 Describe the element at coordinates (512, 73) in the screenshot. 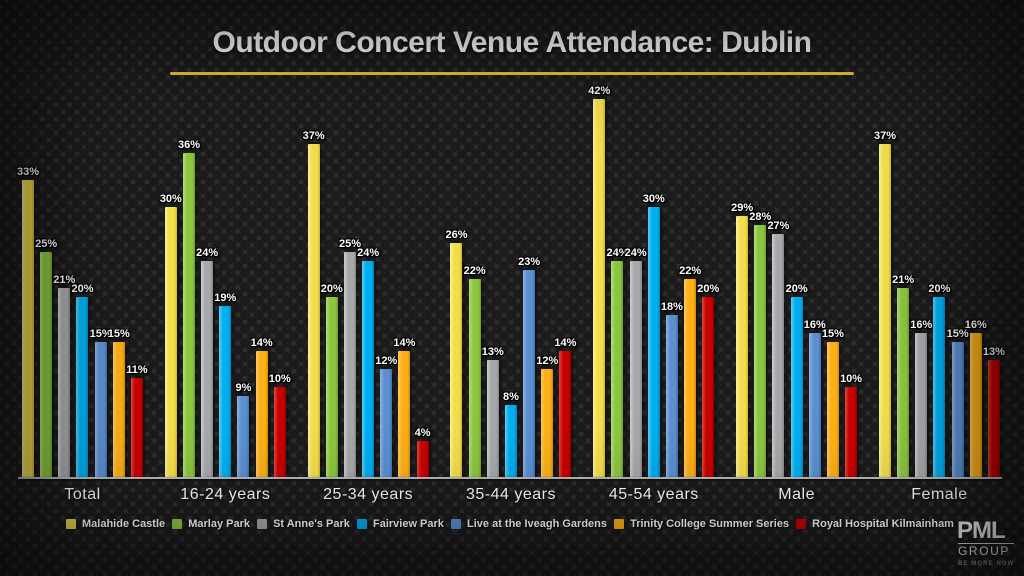

I see `title-underline` at that location.